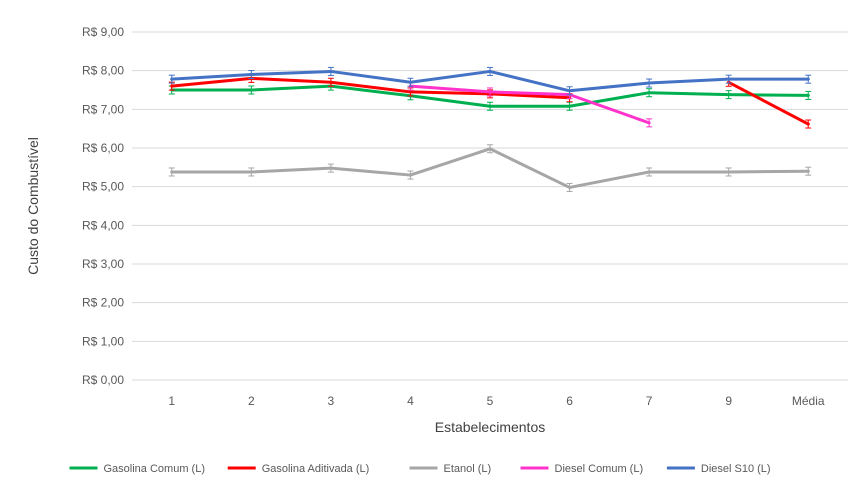 Image resolution: width=853 pixels, height=490 pixels. Describe the element at coordinates (103, 225) in the screenshot. I see `y-tick-label: R$ 4,00` at that location.